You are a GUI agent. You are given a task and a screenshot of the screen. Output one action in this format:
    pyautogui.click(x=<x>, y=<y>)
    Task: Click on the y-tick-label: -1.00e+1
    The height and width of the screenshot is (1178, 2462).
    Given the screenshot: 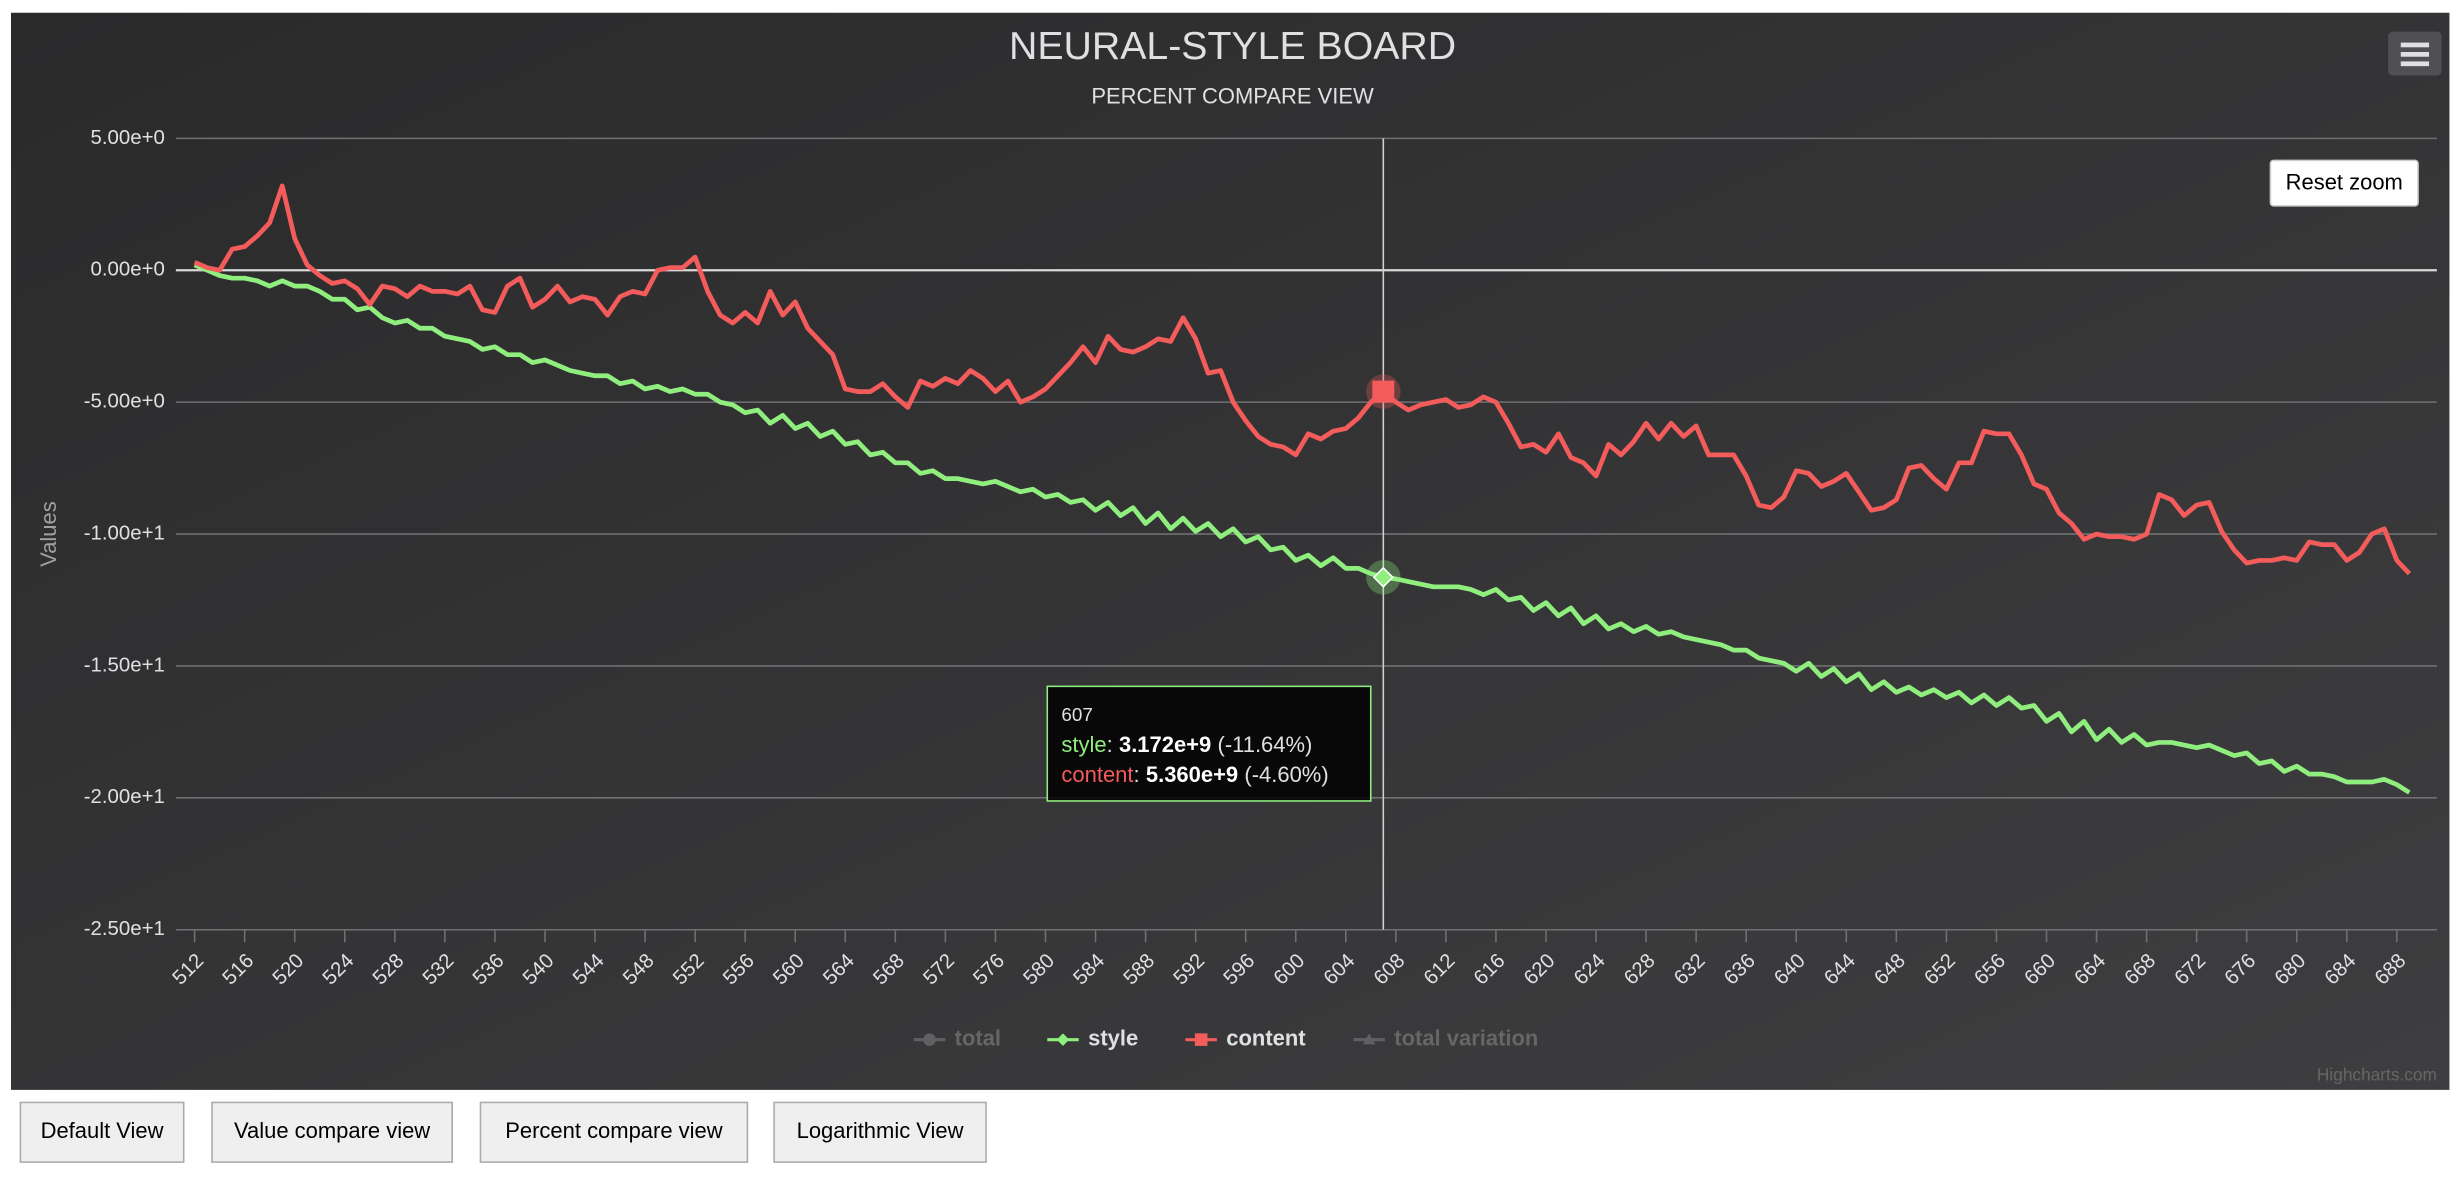 What is the action you would take?
    pyautogui.click(x=124, y=533)
    